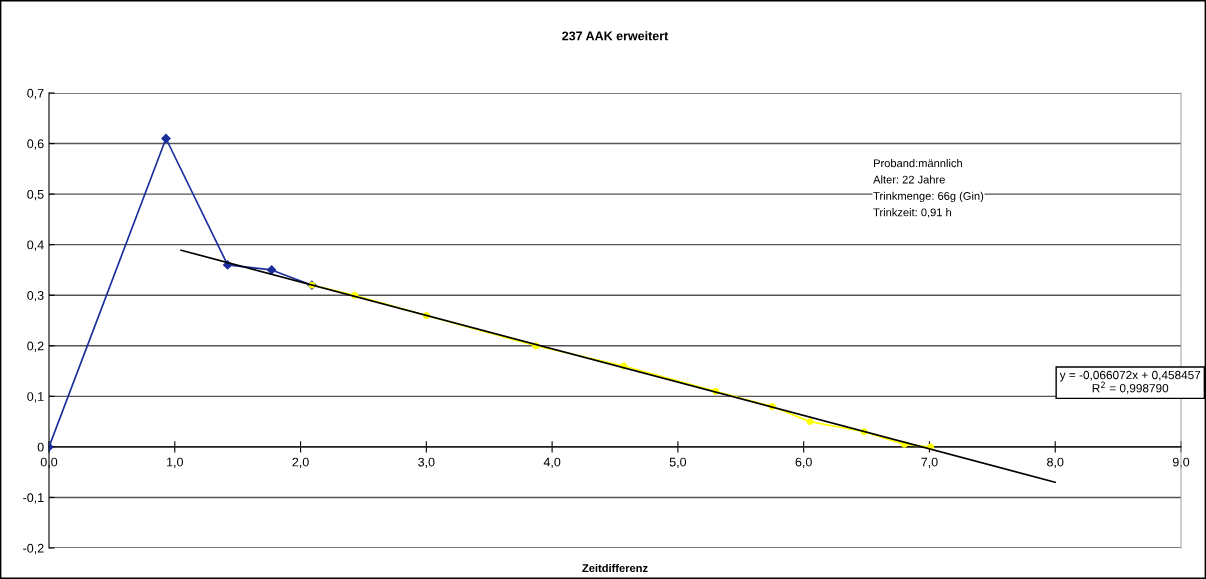  What do you see at coordinates (909, 179) in the screenshot?
I see `annotation: Alter: 22 Jahre` at bounding box center [909, 179].